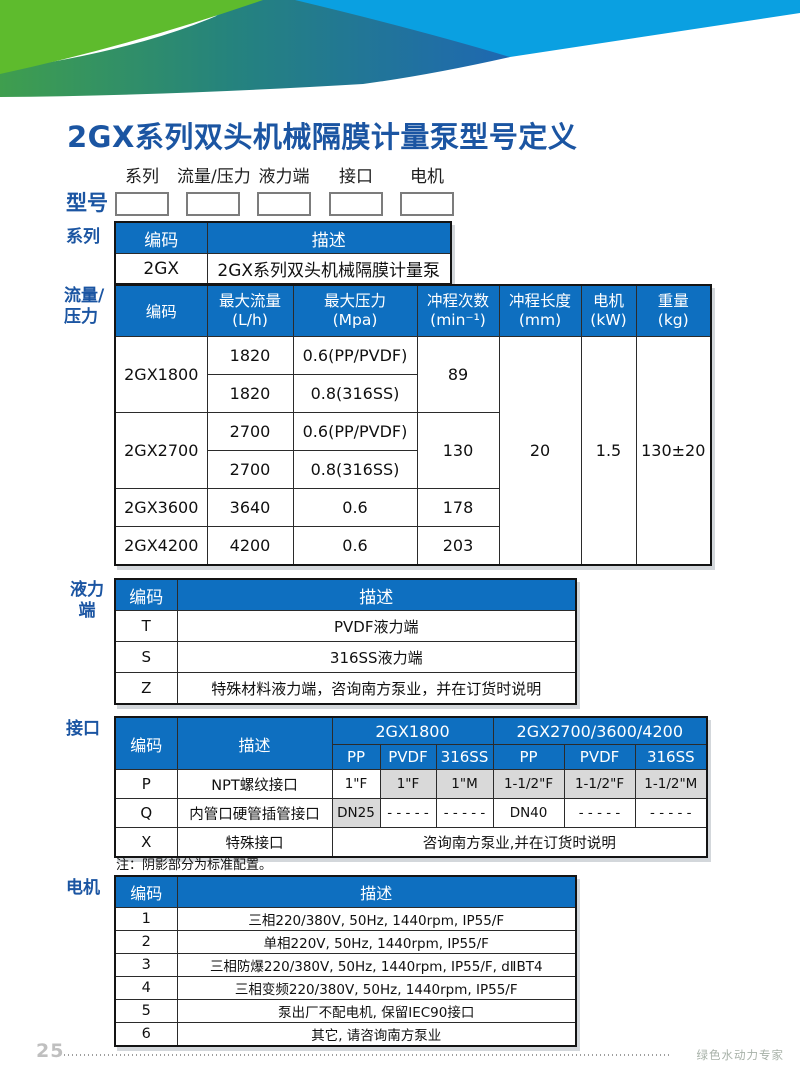 This screenshot has height=1070, width=800. I want to click on table-row: 2GX3600 3640 0.6 178, so click(412, 507).